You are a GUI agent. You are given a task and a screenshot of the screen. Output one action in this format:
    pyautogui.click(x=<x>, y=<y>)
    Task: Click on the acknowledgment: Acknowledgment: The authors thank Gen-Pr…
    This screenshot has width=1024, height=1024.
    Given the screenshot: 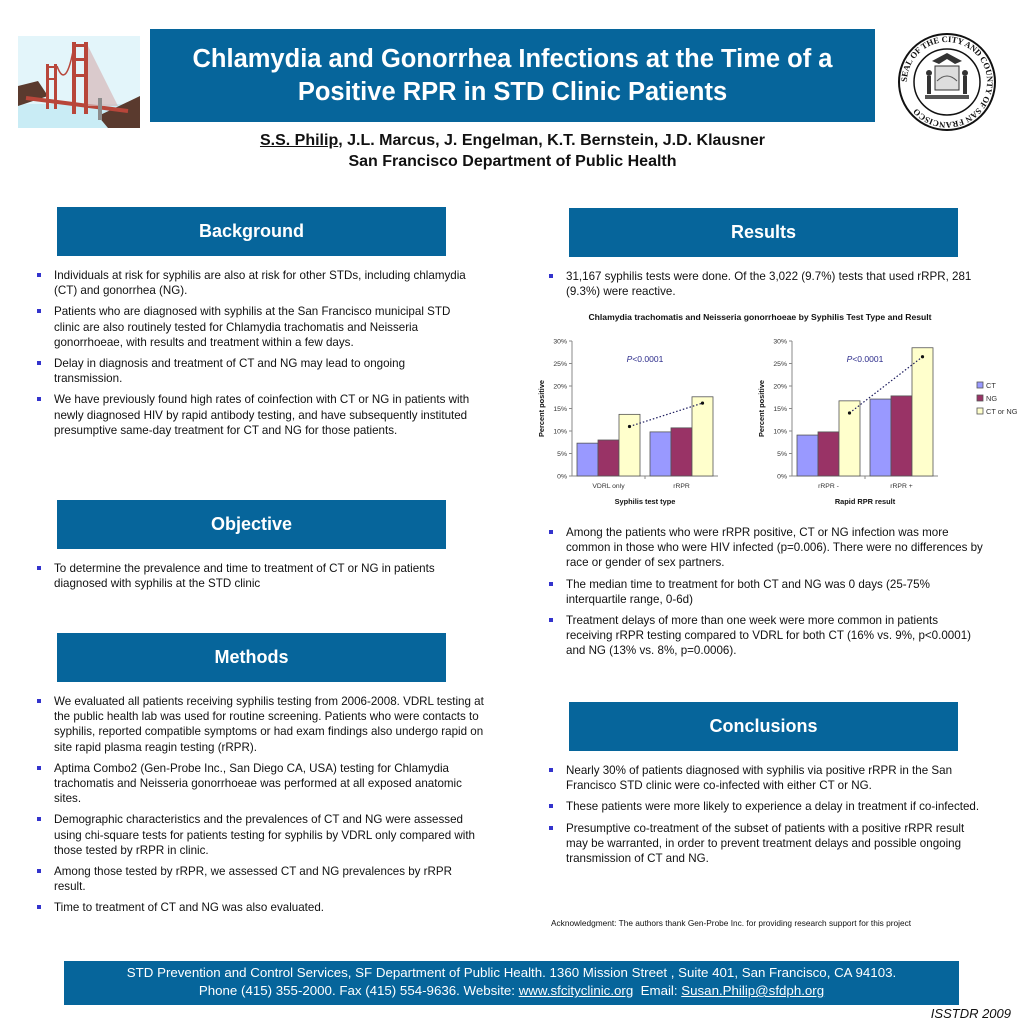 What is the action you would take?
    pyautogui.click(x=731, y=923)
    